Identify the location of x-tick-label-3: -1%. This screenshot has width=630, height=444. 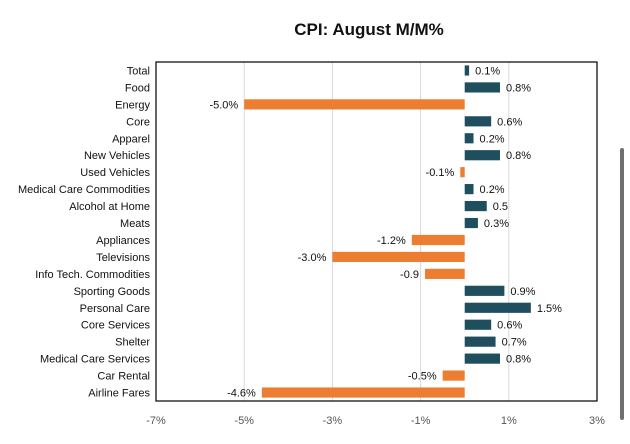
(421, 421).